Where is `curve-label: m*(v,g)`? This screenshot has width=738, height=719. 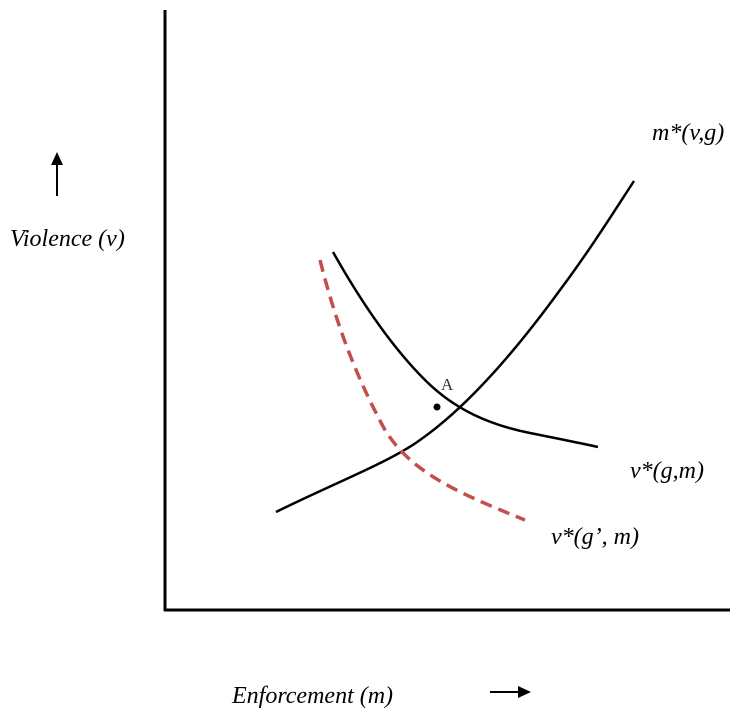
curve-label: m*(v,g) is located at coordinates (688, 133).